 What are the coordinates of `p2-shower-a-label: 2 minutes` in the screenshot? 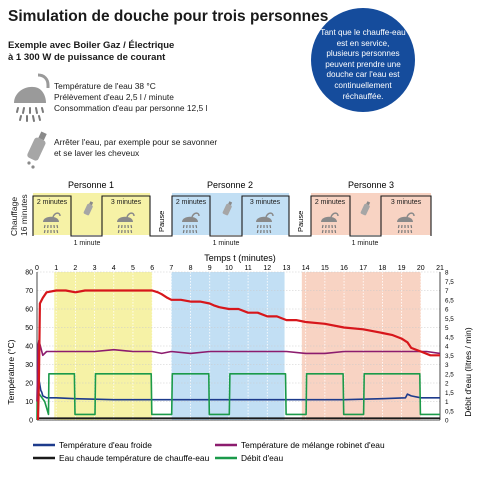 It's located at (191, 202).